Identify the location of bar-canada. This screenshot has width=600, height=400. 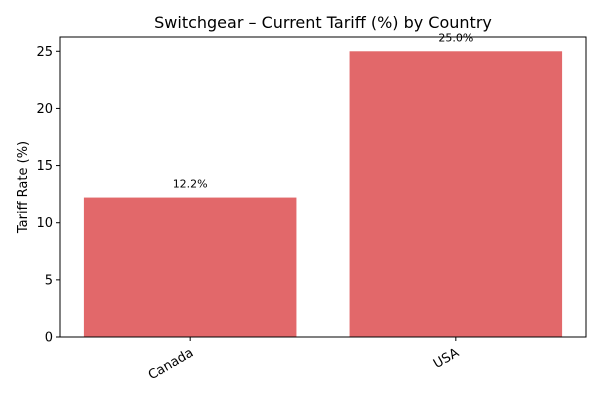
(190, 267).